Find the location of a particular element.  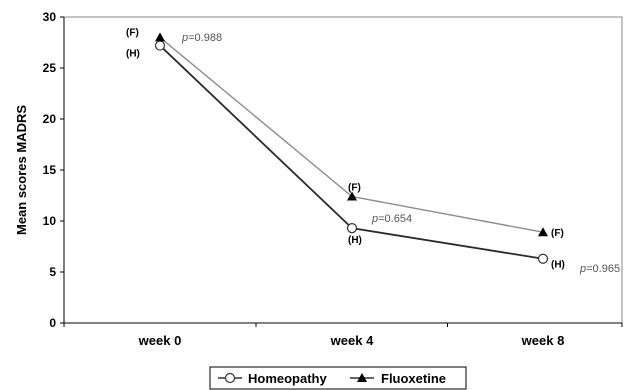

y-tick-label: 20 is located at coordinates (50, 119).